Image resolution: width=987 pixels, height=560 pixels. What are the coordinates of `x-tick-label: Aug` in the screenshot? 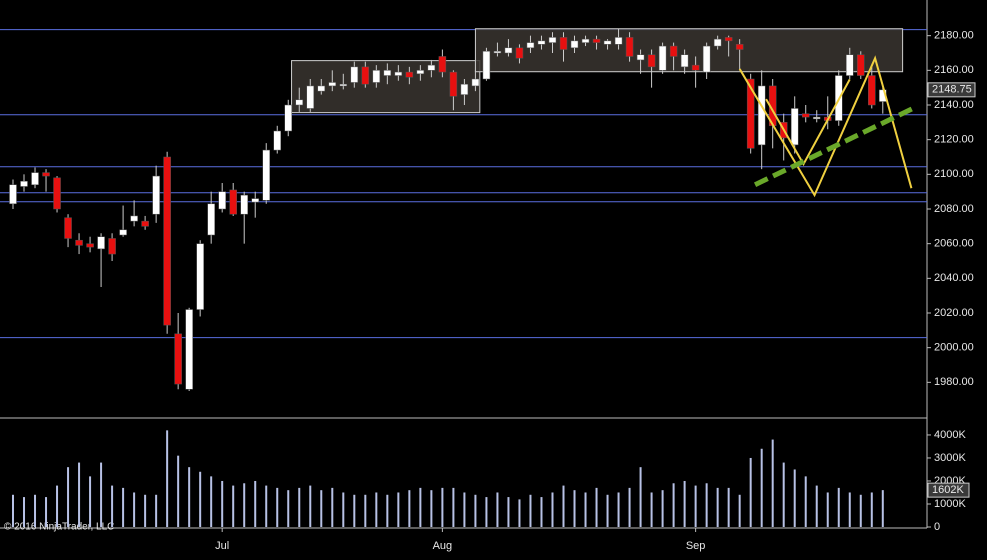 It's located at (443, 546).